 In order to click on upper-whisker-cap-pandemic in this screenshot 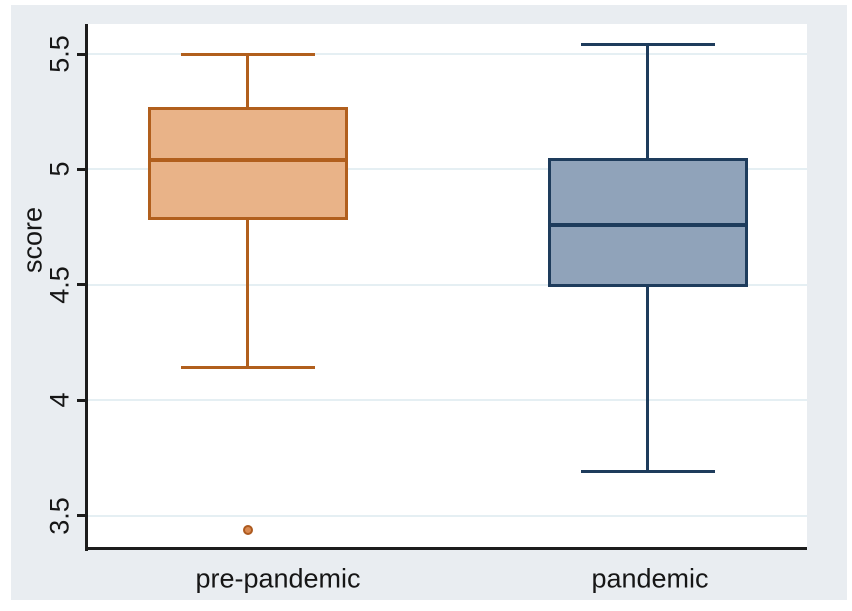, I will do `click(647, 45)`.